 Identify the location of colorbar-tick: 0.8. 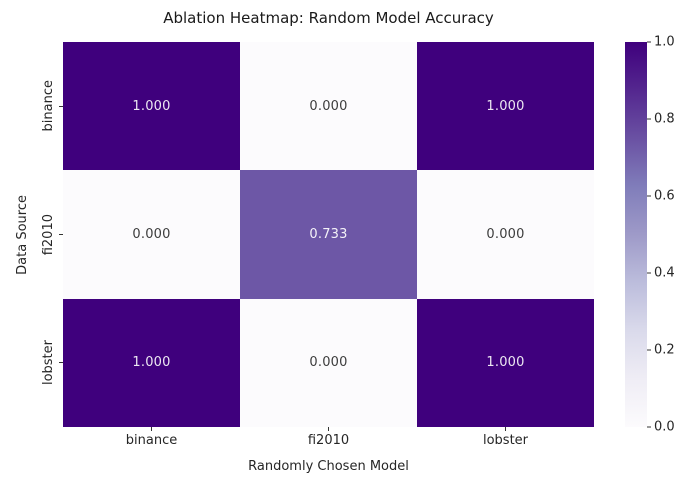
(661, 119).